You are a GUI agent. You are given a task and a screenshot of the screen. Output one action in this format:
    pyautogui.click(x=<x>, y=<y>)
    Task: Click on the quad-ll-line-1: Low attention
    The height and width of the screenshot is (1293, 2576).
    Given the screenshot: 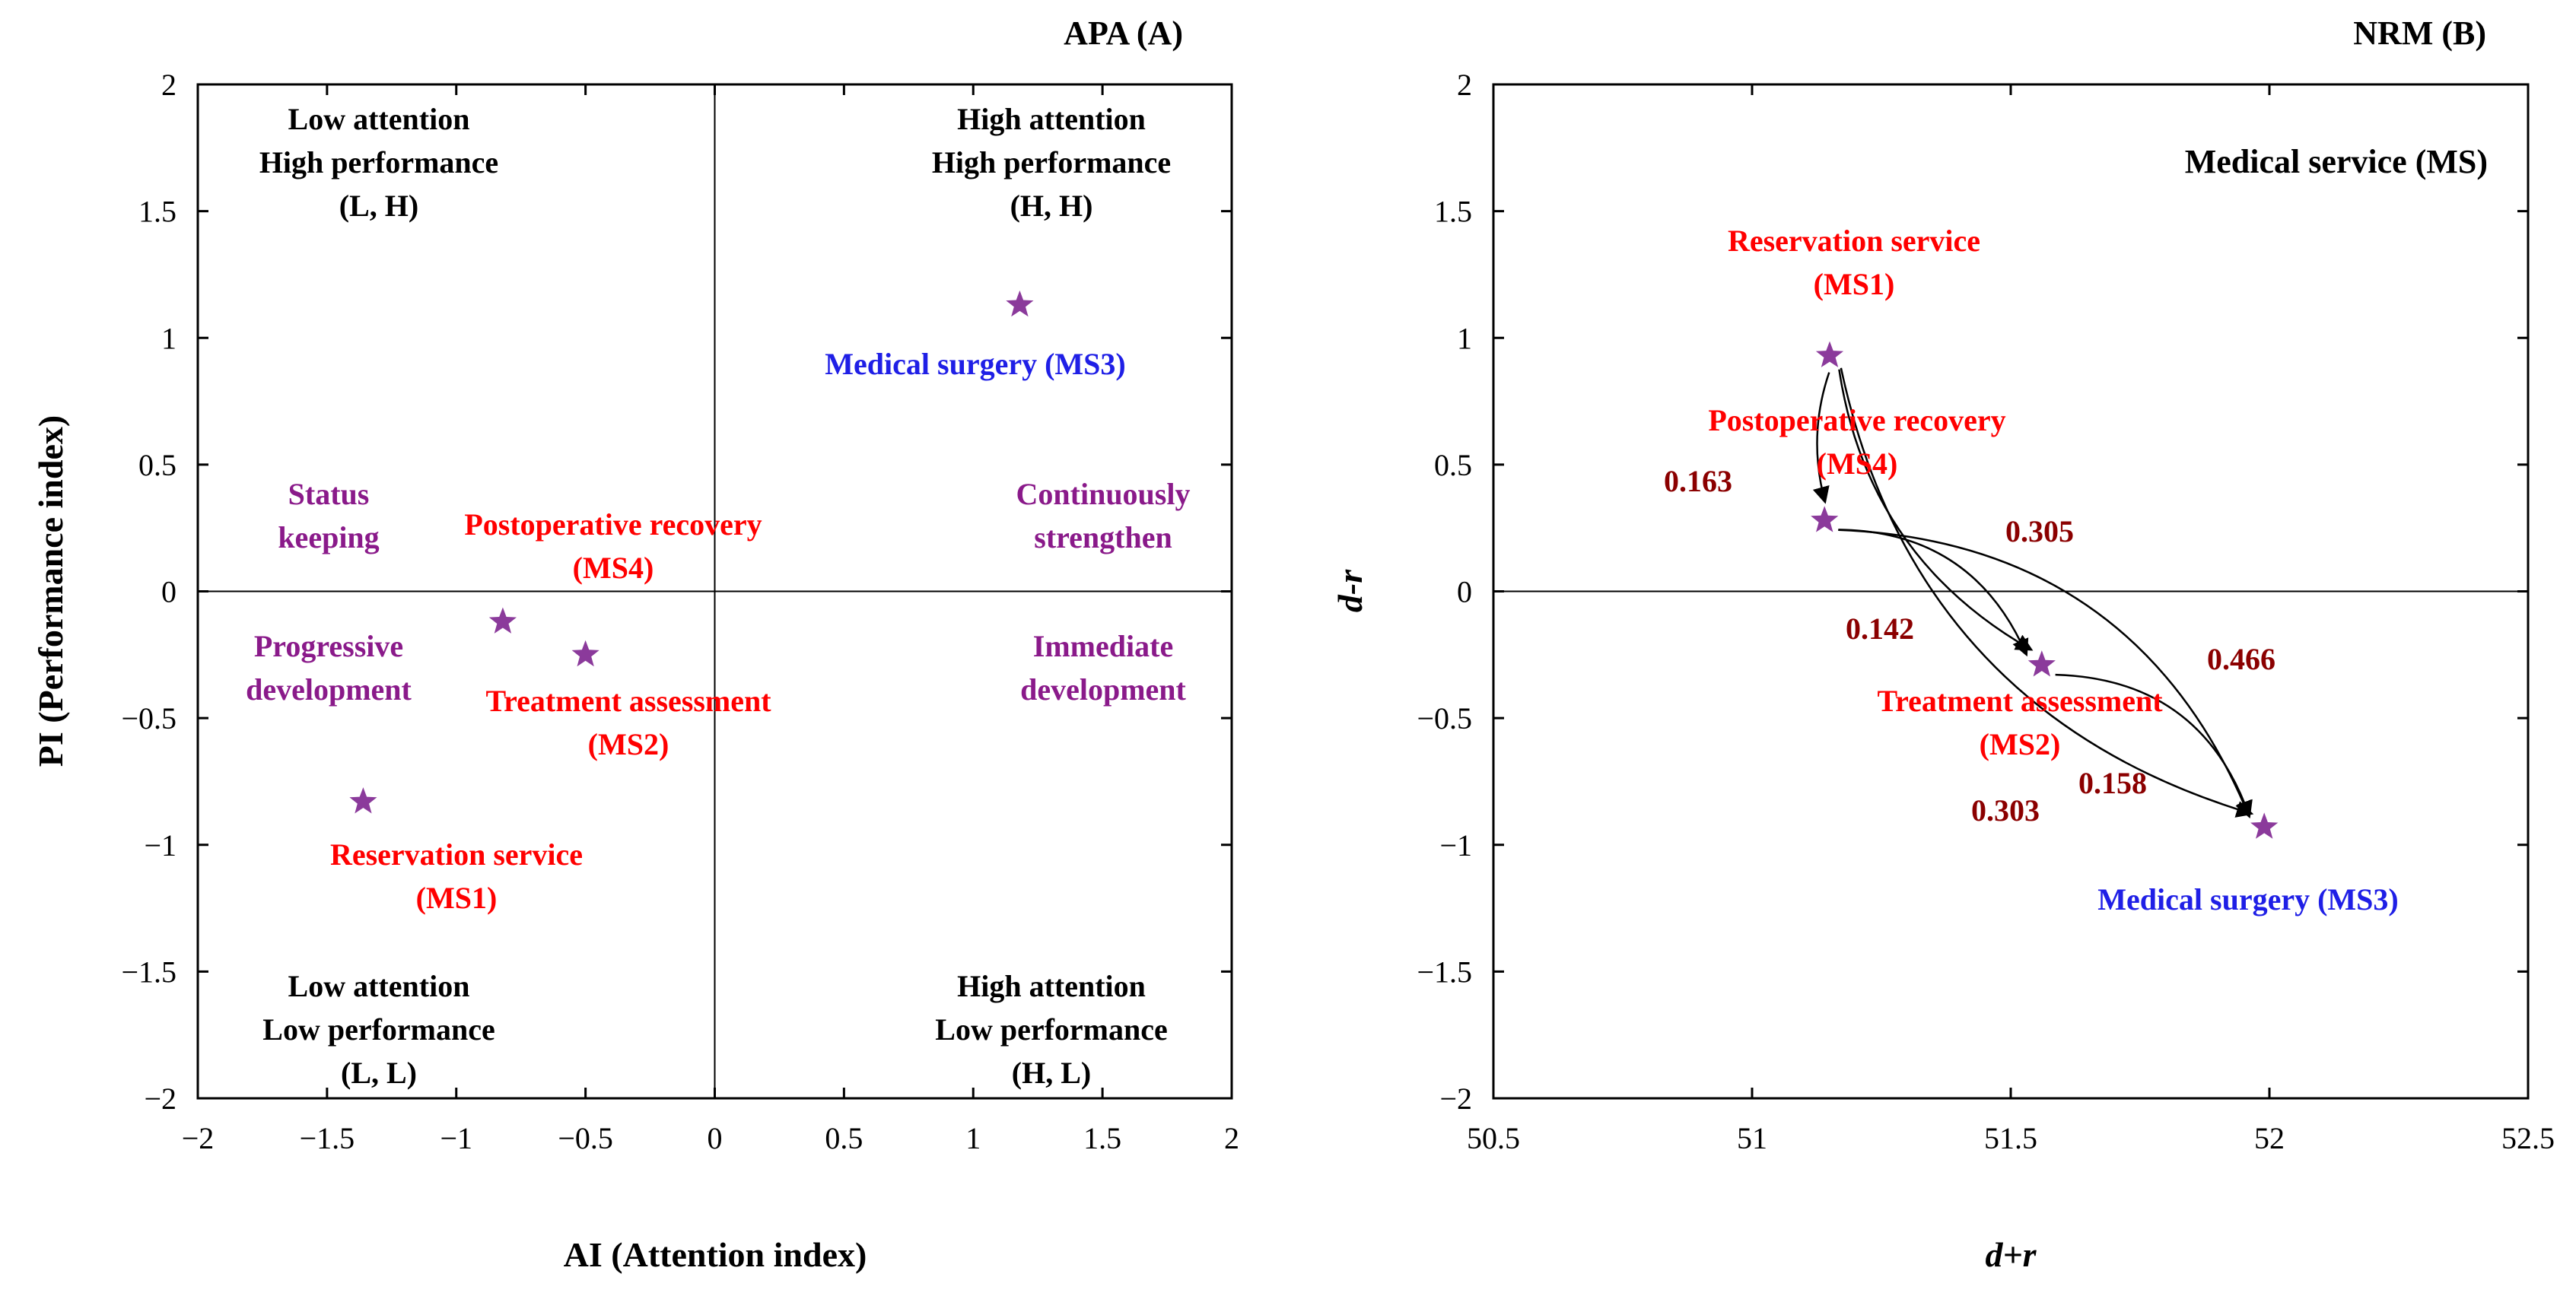 What is the action you would take?
    pyautogui.click(x=379, y=986)
    